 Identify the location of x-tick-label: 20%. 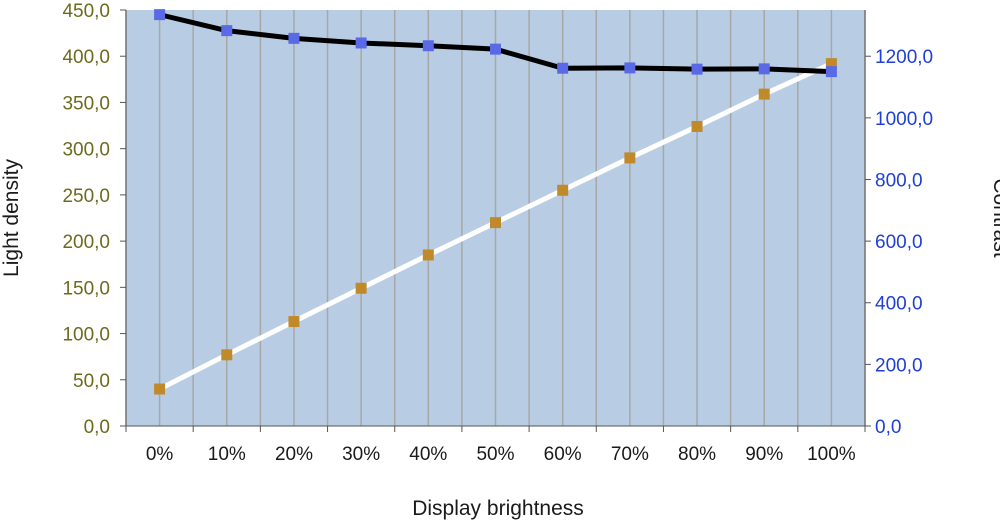
(294, 454).